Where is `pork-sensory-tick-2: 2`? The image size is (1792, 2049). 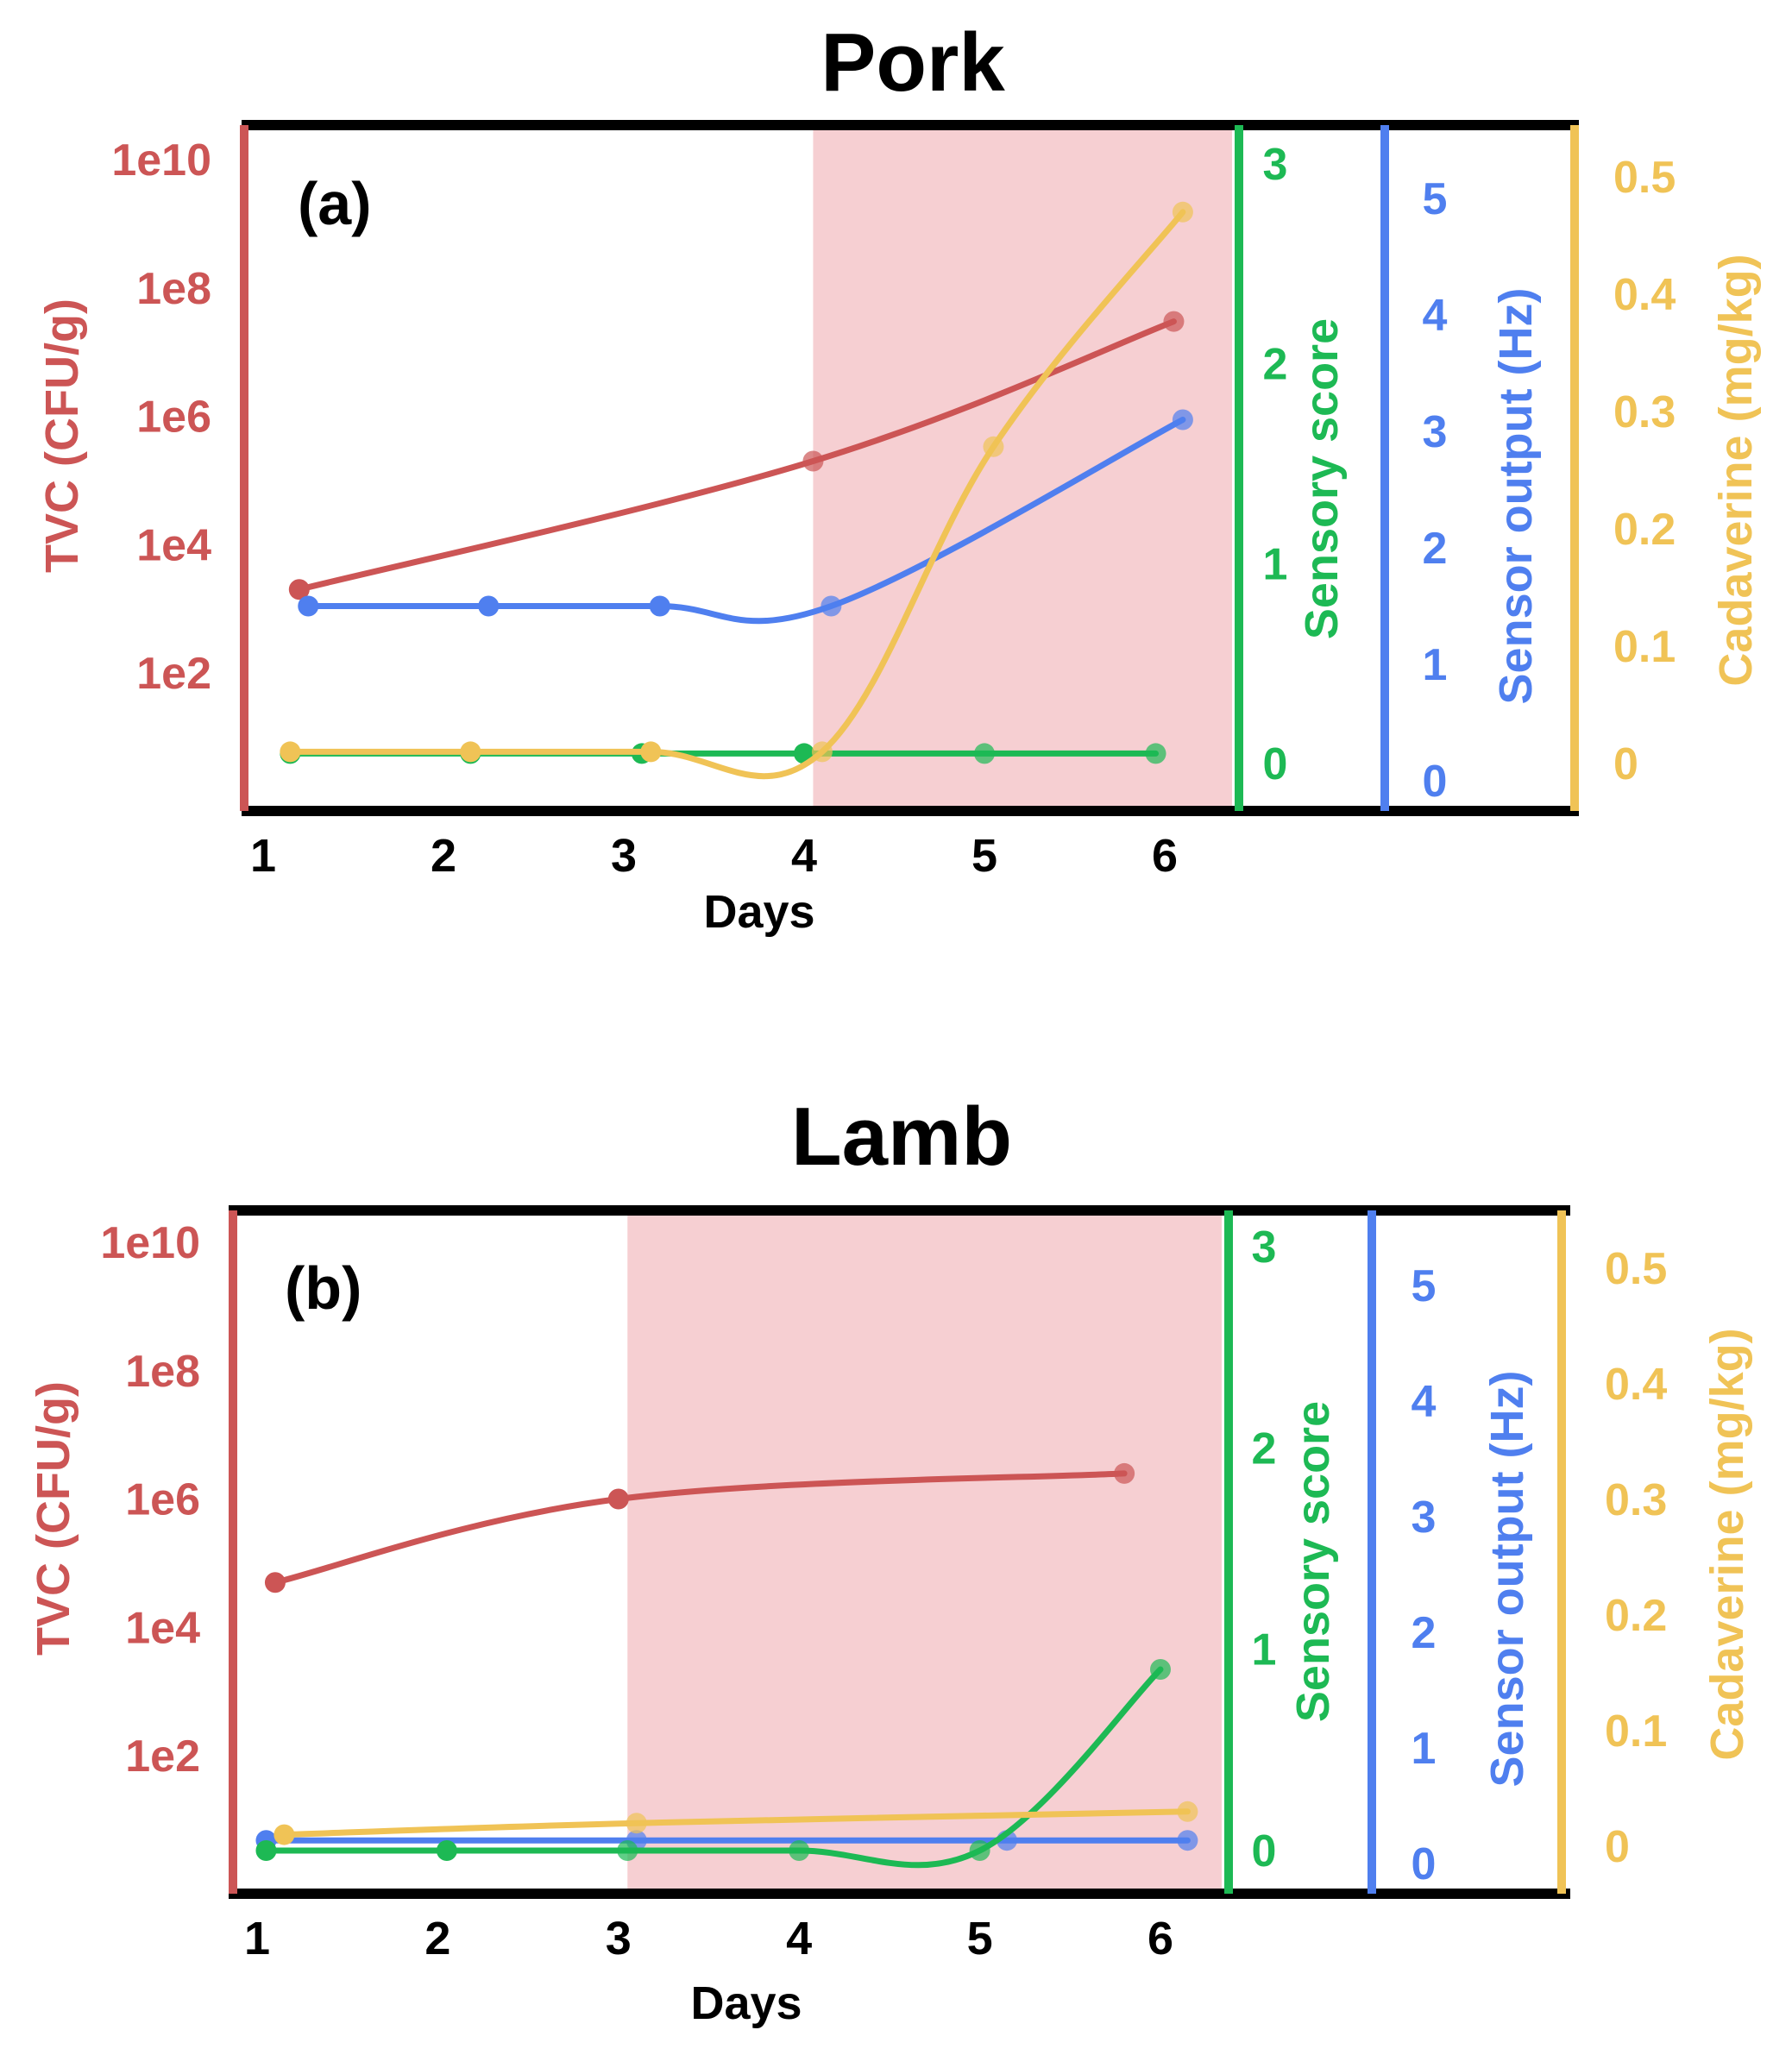
pork-sensory-tick-2: 2 is located at coordinates (1275, 365).